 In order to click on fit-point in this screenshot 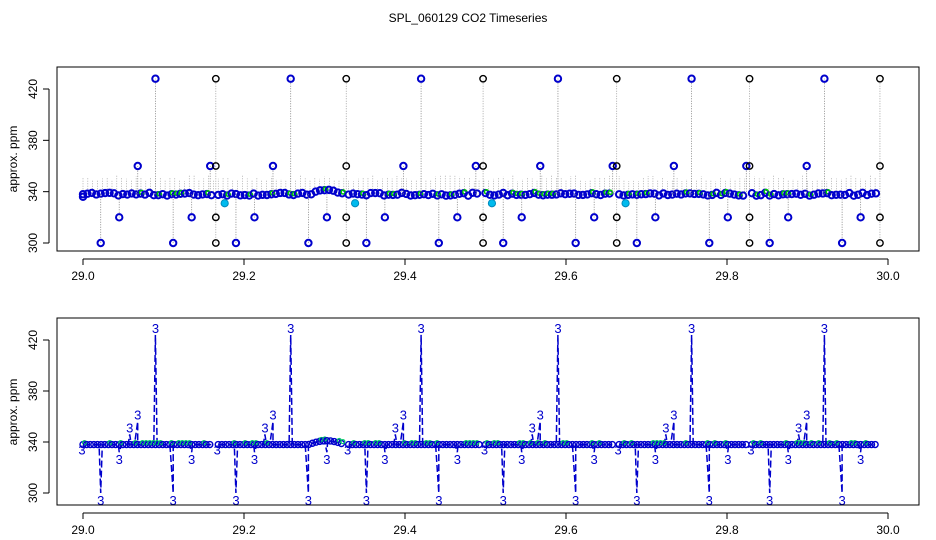, I will do `click(343, 192)`.